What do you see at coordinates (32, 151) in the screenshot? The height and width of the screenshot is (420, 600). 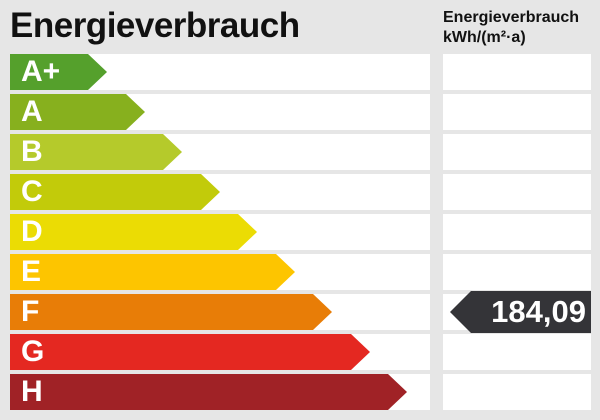 I see `class-label: B` at bounding box center [32, 151].